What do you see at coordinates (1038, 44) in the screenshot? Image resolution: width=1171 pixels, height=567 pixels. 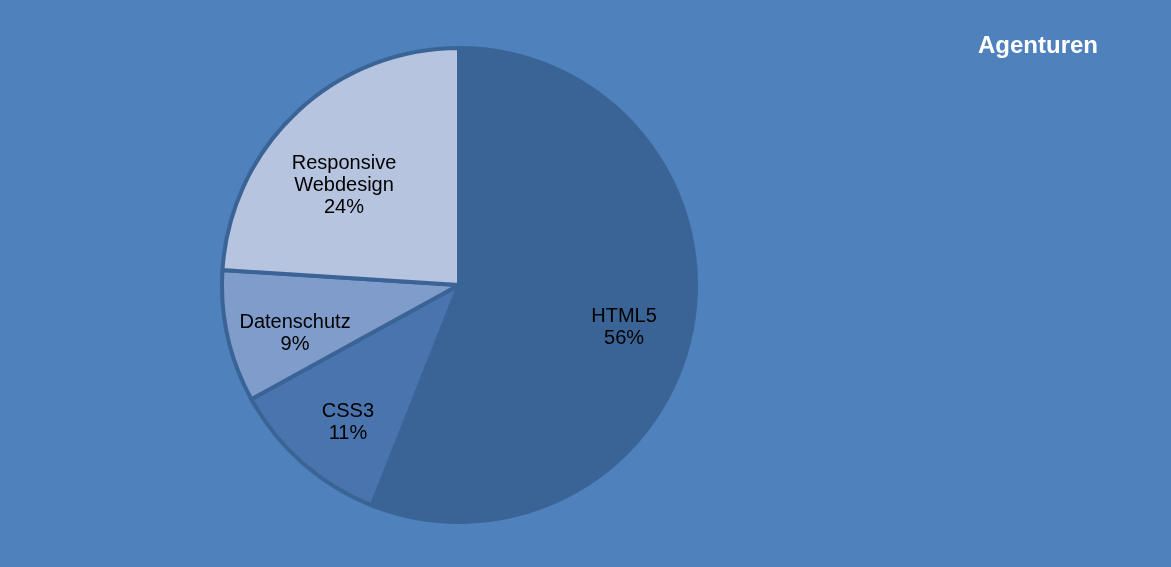 I see `text: Agenturen` at bounding box center [1038, 44].